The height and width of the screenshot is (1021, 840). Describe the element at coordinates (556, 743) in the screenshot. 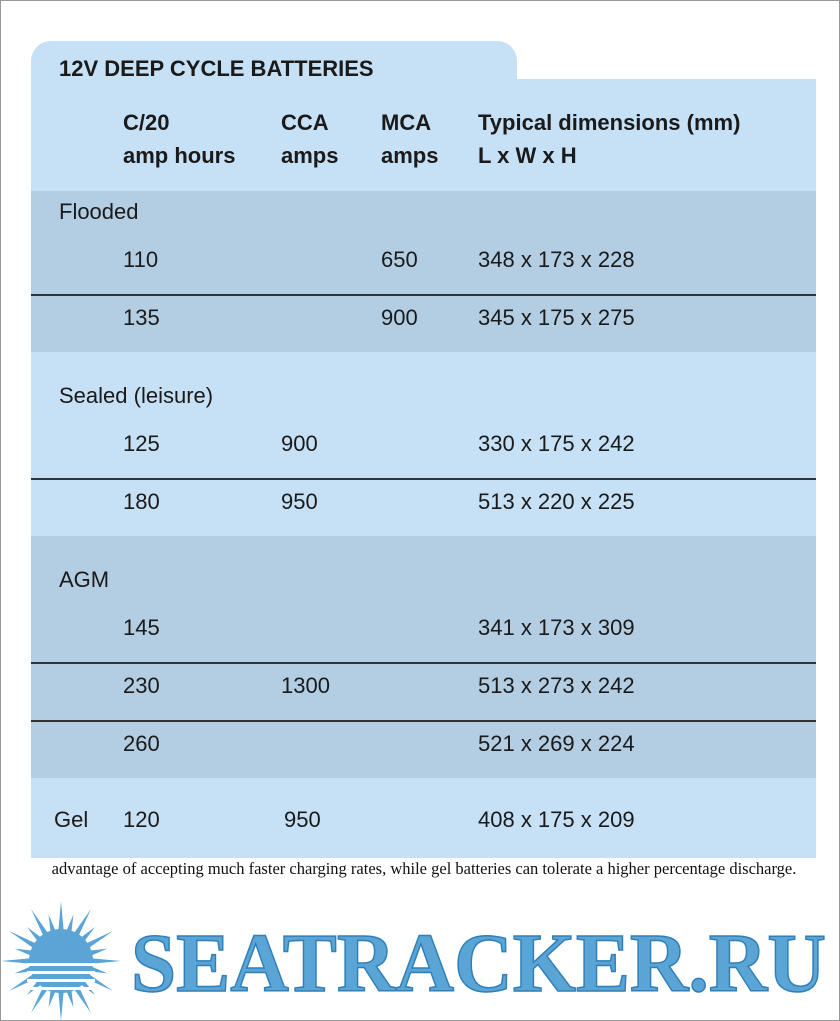

I see `cell: 521 x 269 x 224` at that location.